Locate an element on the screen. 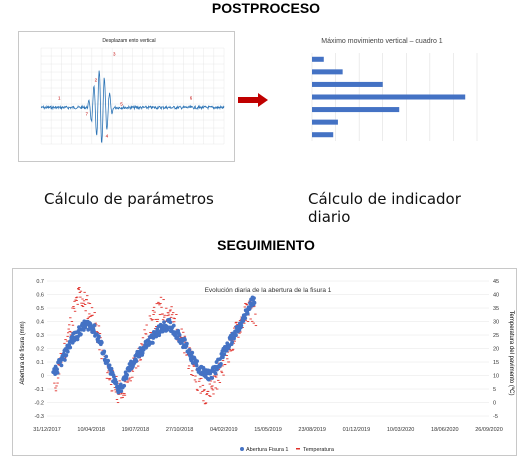 Image resolution: width=529 pixels, height=462 pixels. tracking-y2-tick: 0 is located at coordinates (494, 404).